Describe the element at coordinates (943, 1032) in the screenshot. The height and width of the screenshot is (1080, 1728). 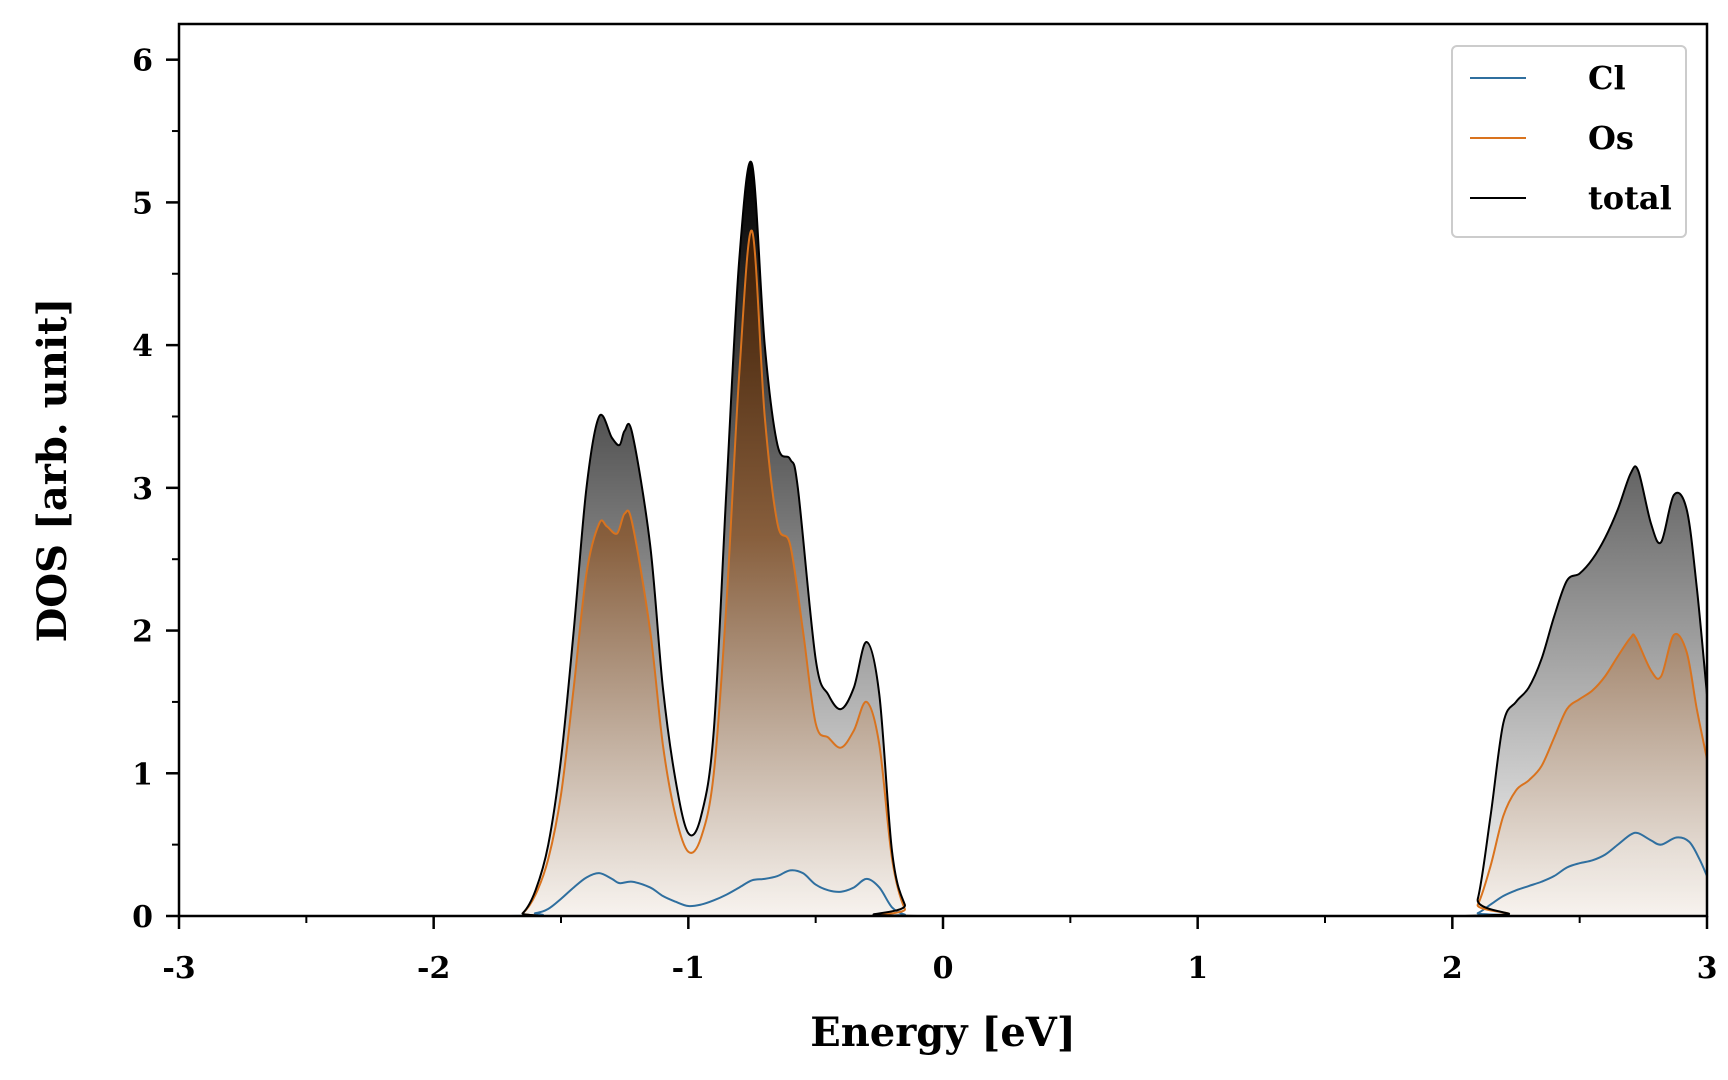
I see `x-axis-label: Energy [eV]` at that location.